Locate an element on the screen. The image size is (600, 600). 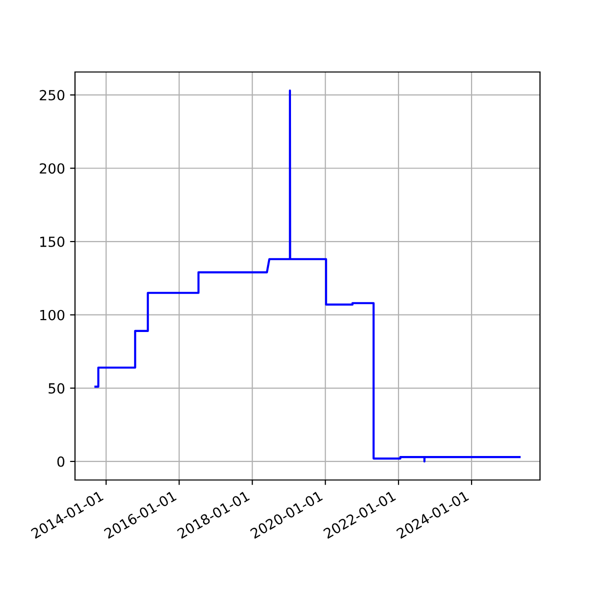
y-tick-label: 250 is located at coordinates (52, 95).